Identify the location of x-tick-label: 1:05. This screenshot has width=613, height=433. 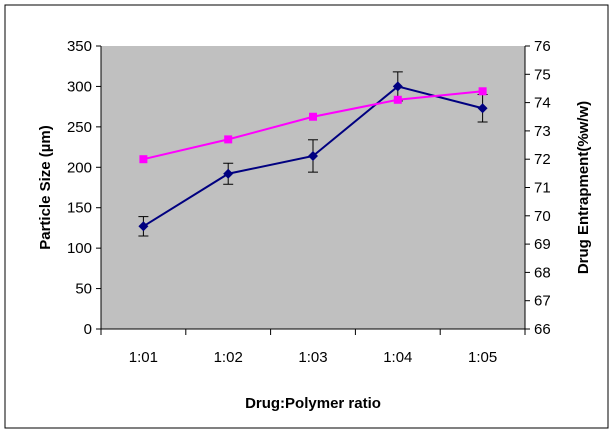
(482, 357).